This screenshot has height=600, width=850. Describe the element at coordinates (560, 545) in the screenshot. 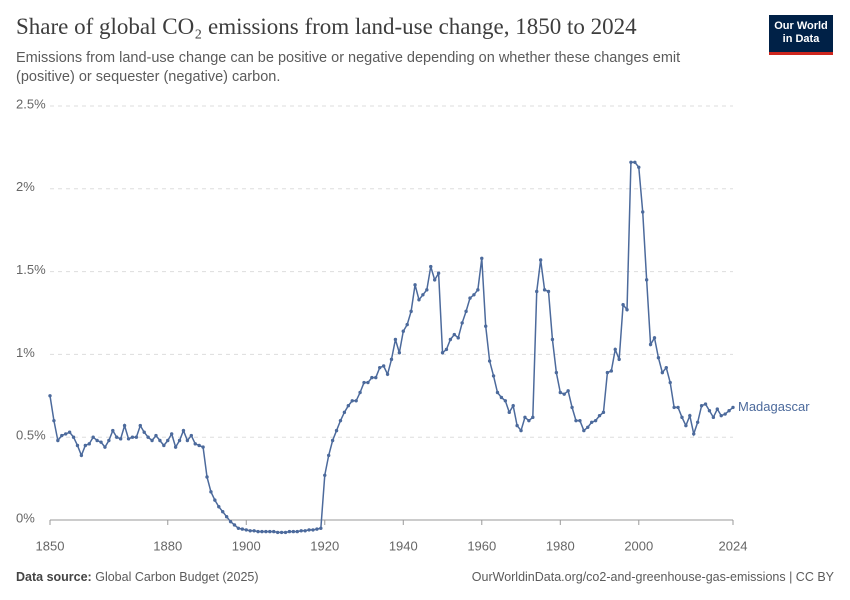

I see `x-tick-label: 1980` at that location.